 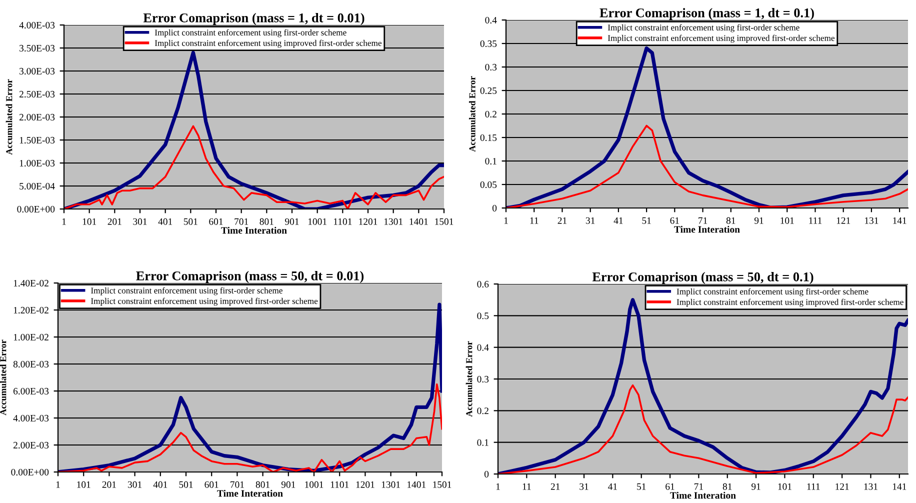 I want to click on x-tick-label: 1001, so click(x=317, y=221).